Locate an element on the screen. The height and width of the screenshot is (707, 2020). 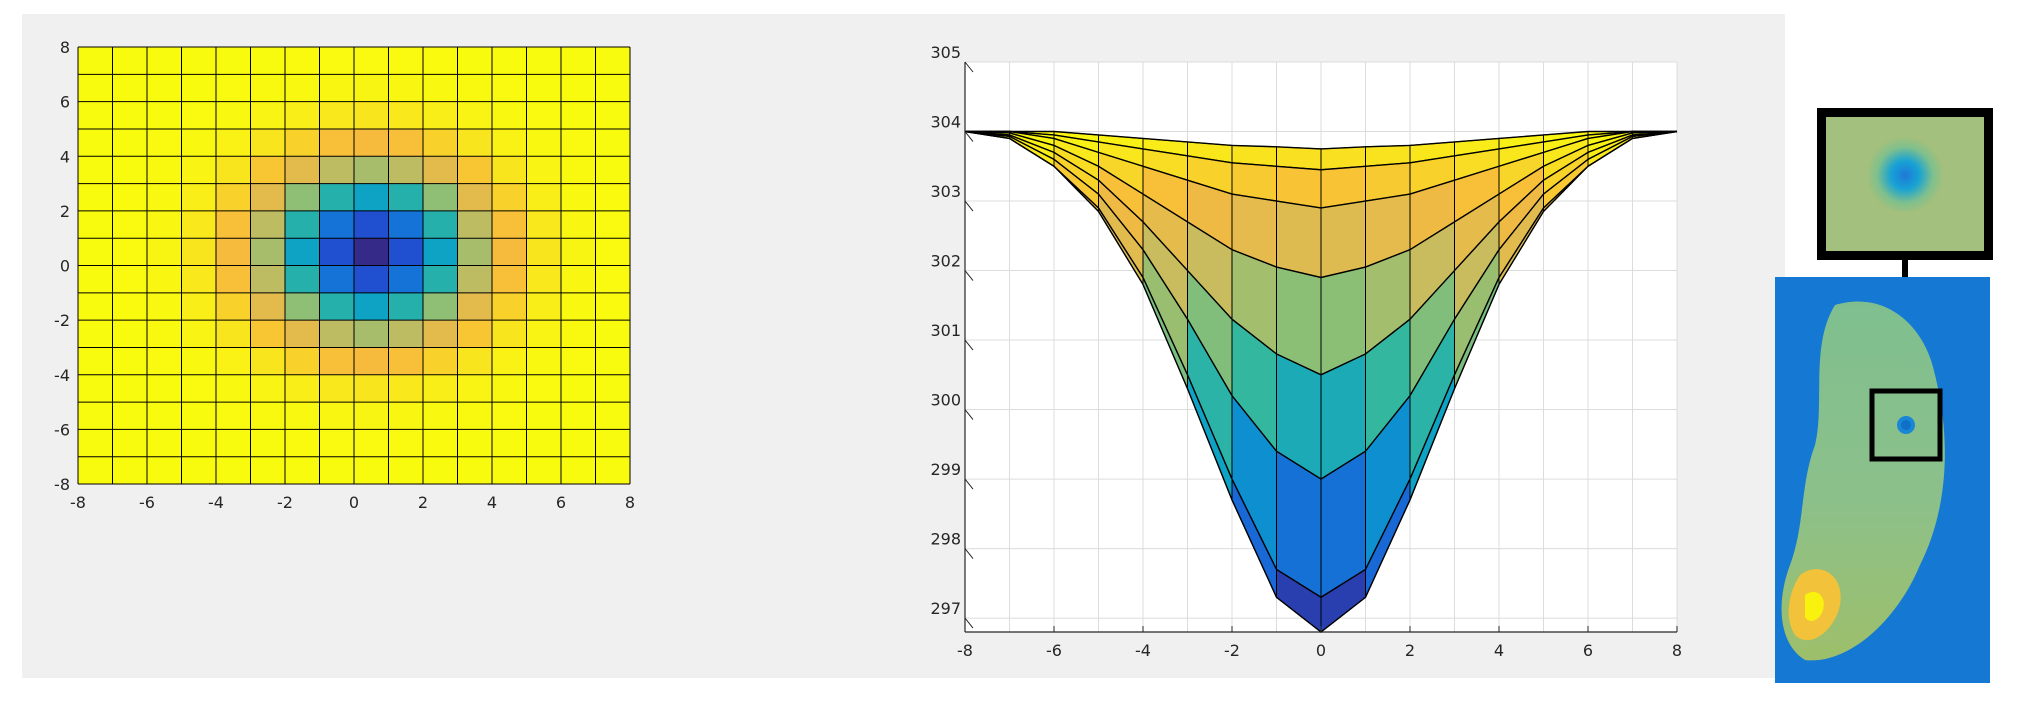
y-tick-label: 303 is located at coordinates (945, 191).